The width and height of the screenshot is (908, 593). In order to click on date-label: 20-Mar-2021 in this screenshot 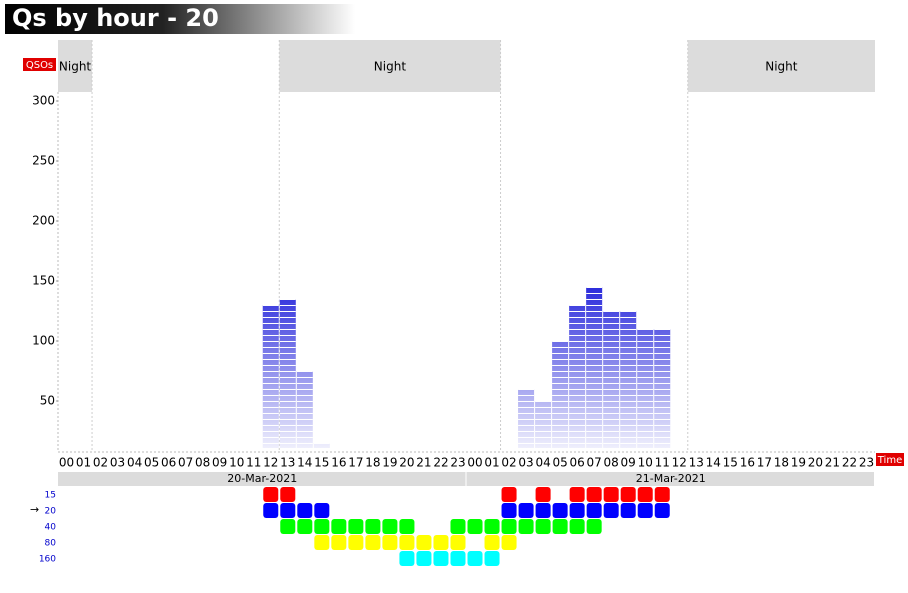, I will do `click(262, 478)`.